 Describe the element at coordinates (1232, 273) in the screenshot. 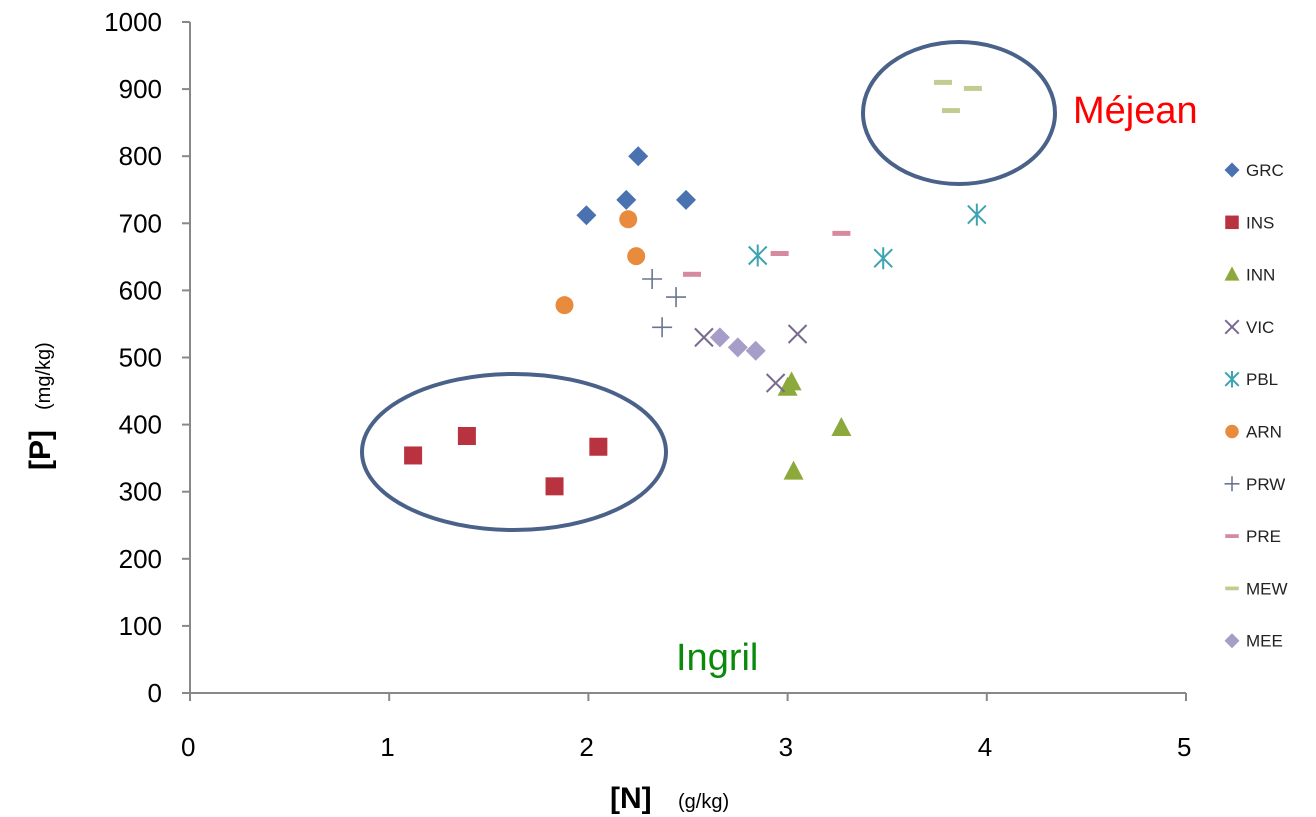

I see `legend-marker-inn` at that location.